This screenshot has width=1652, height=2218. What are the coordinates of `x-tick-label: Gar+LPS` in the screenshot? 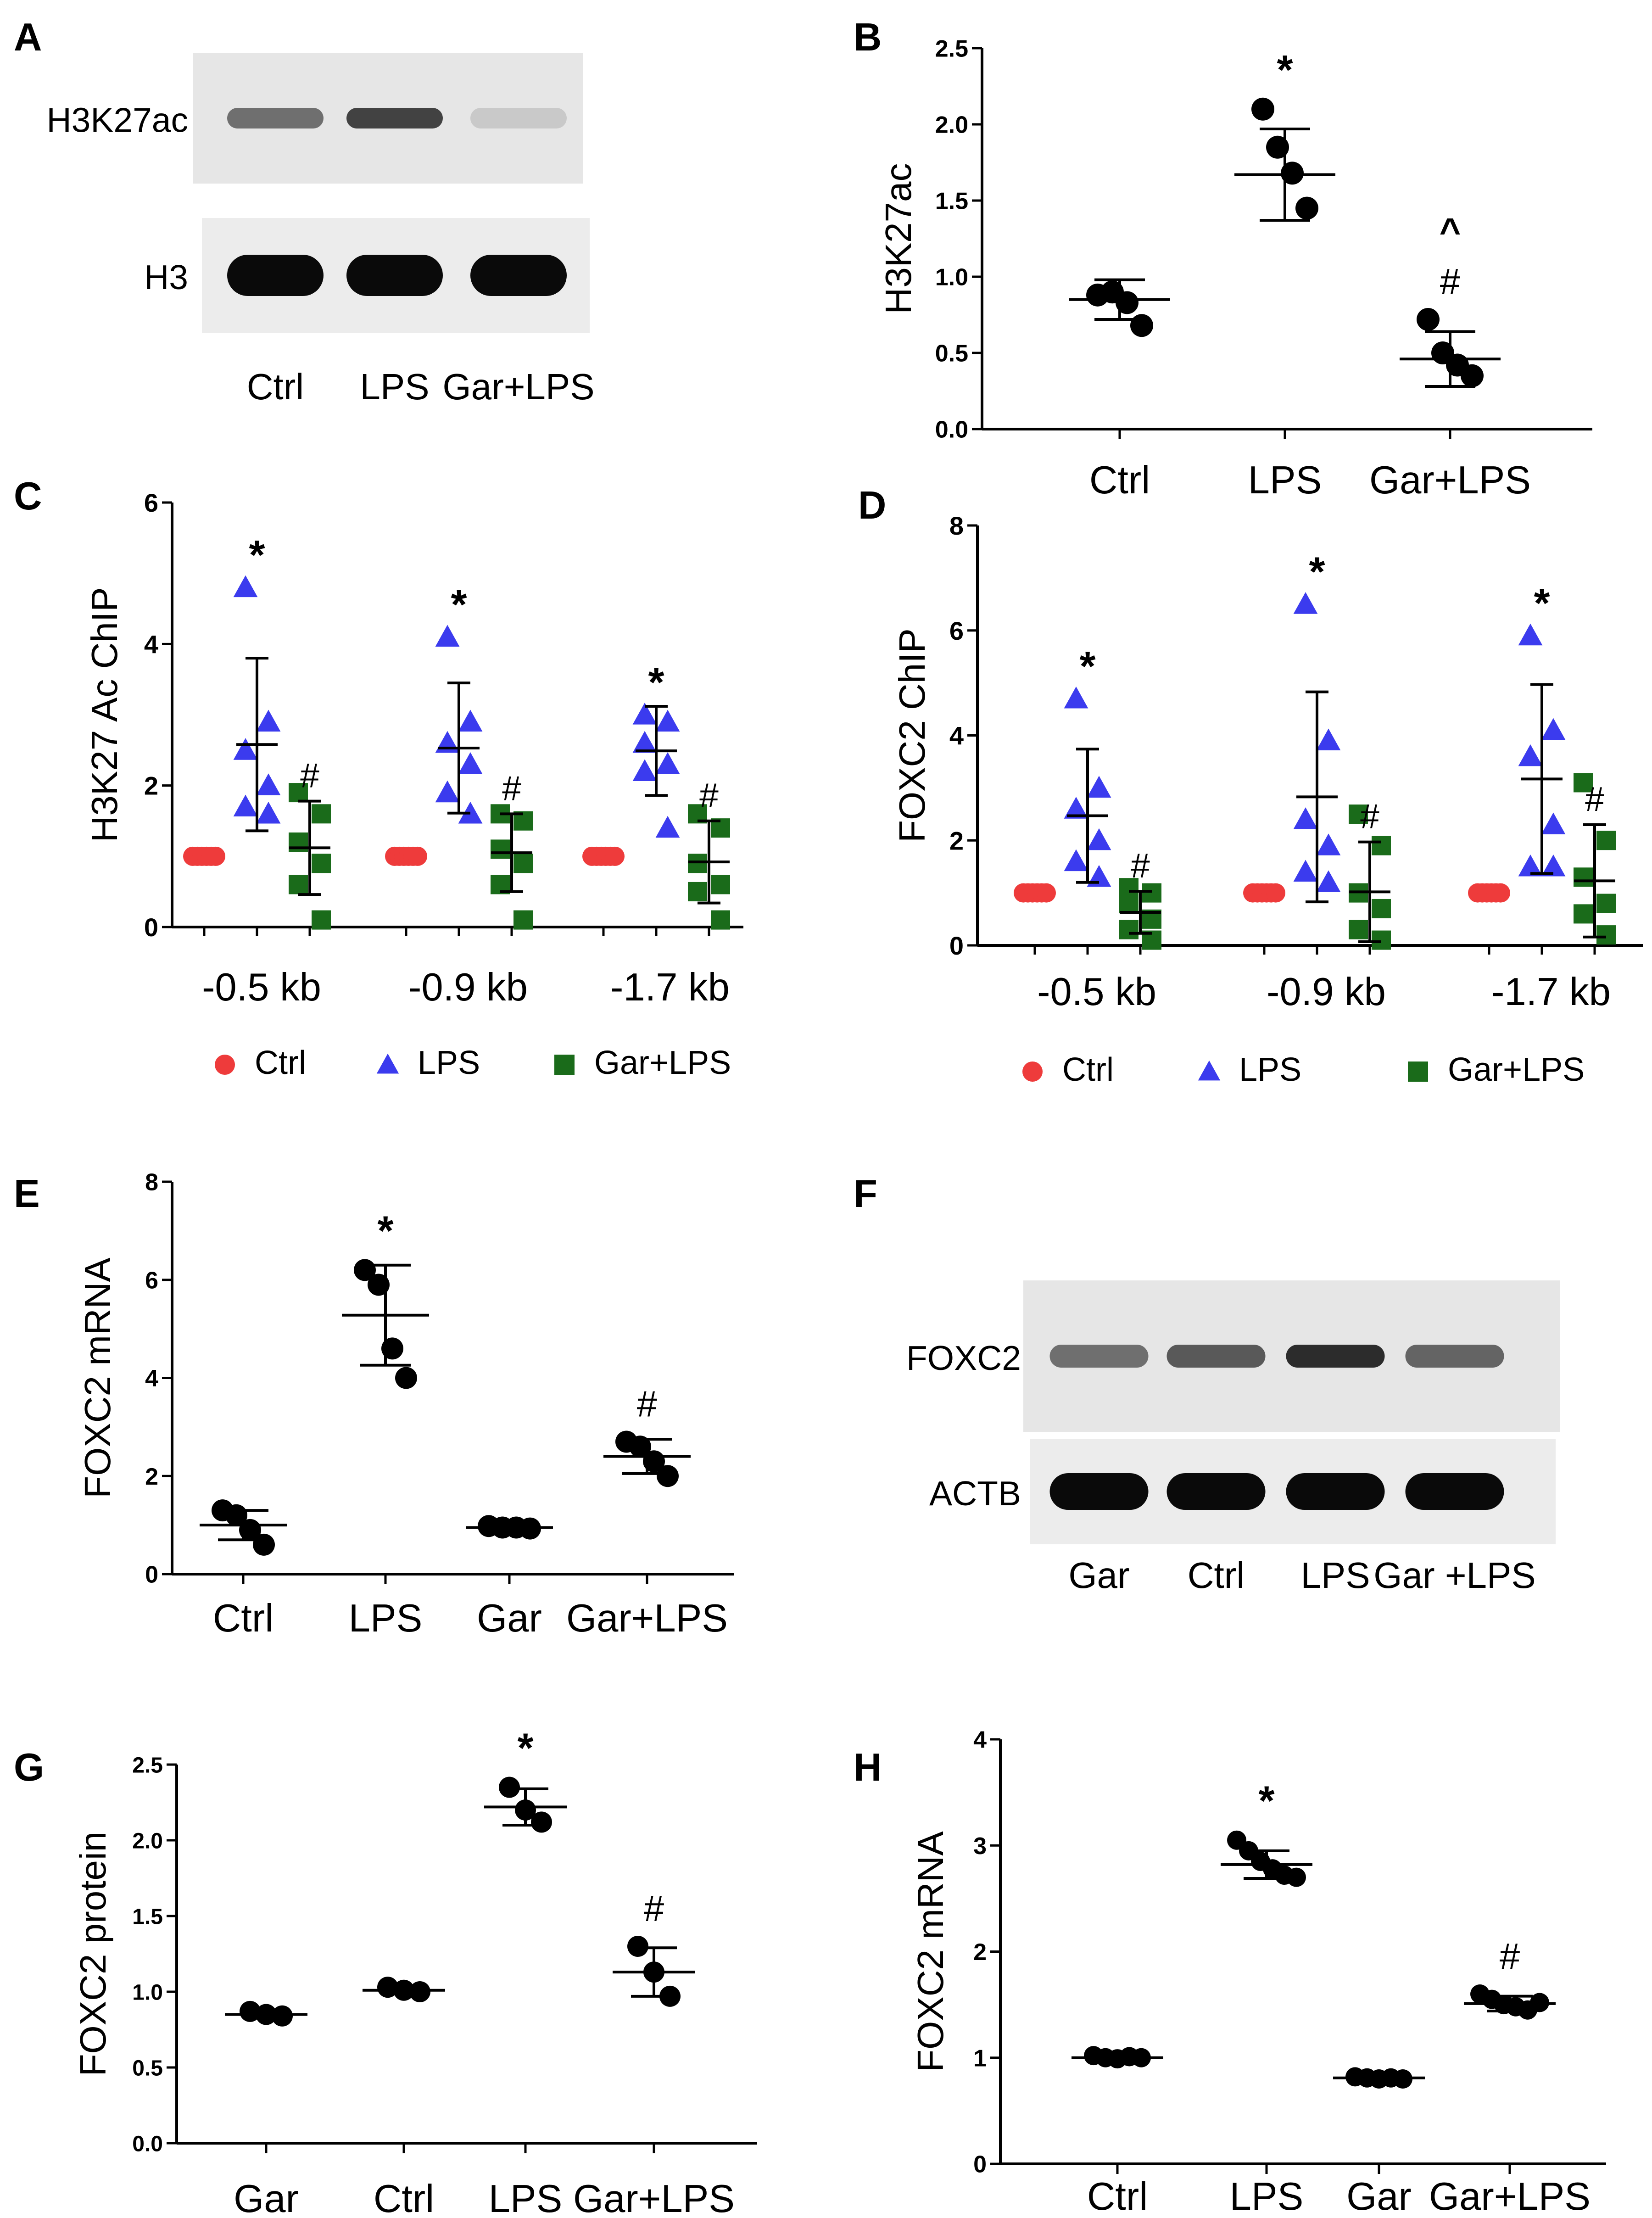 It's located at (1450, 480).